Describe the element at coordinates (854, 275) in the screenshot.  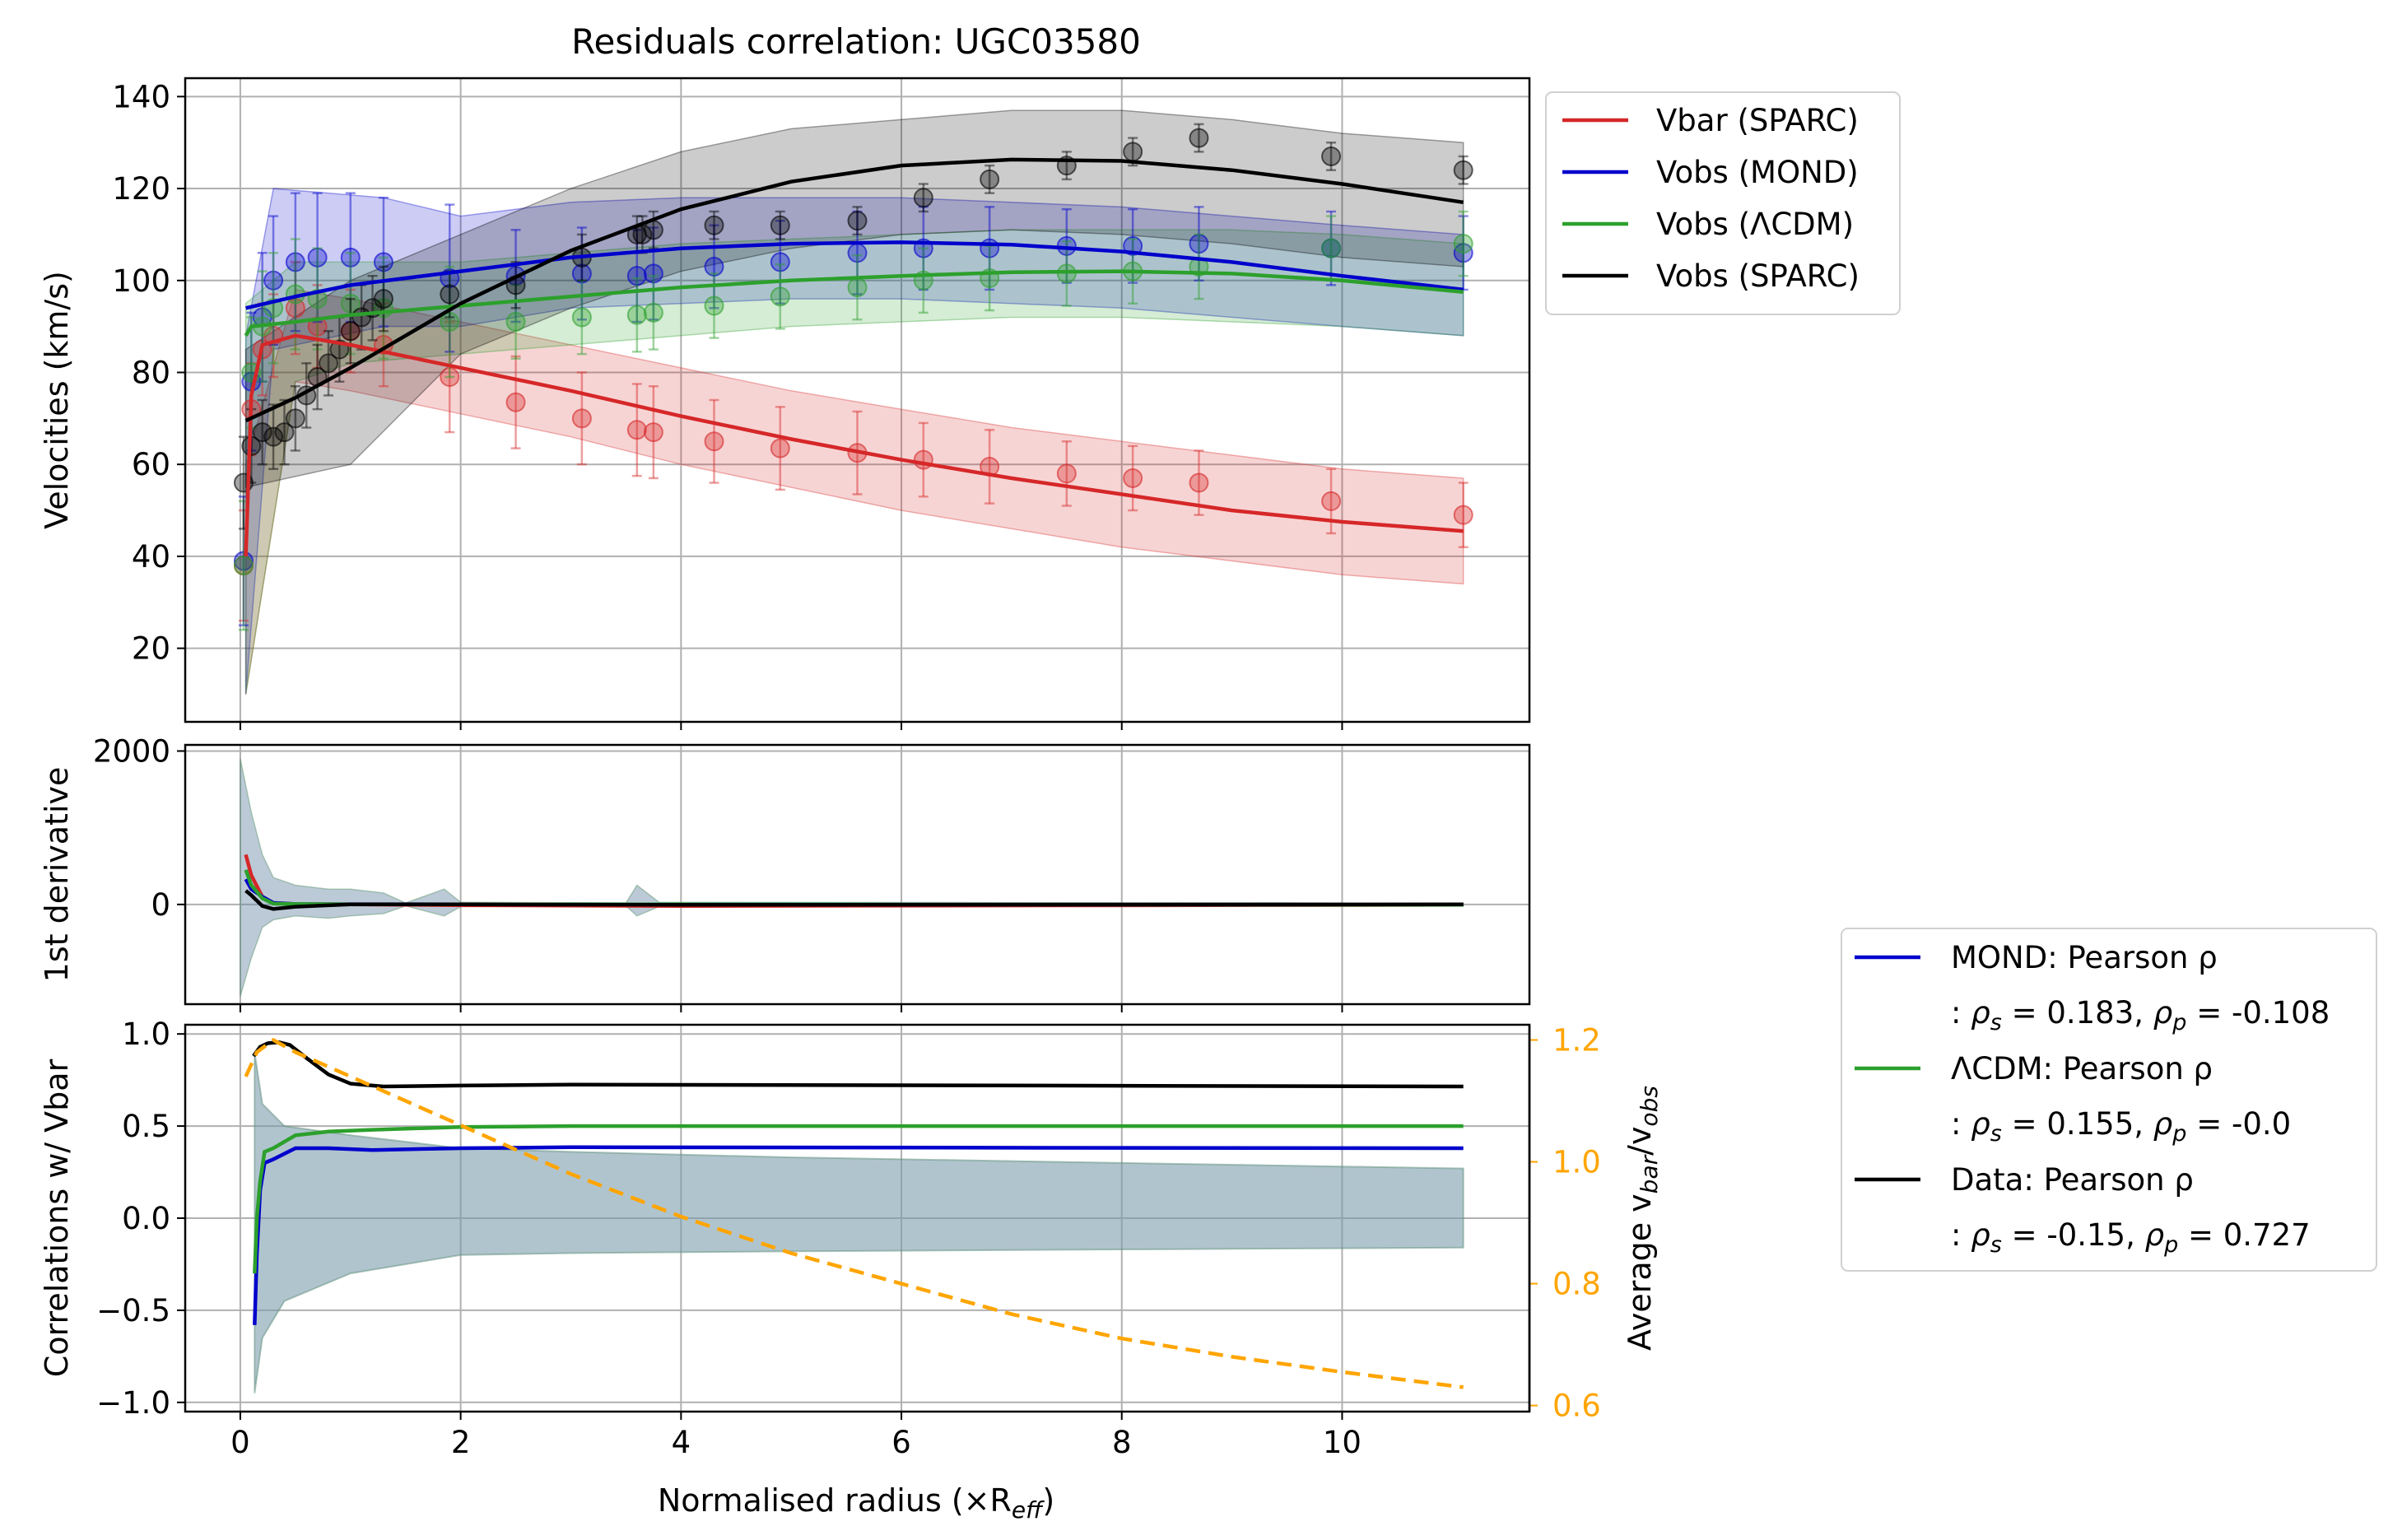
I see `fit-line-mond` at that location.